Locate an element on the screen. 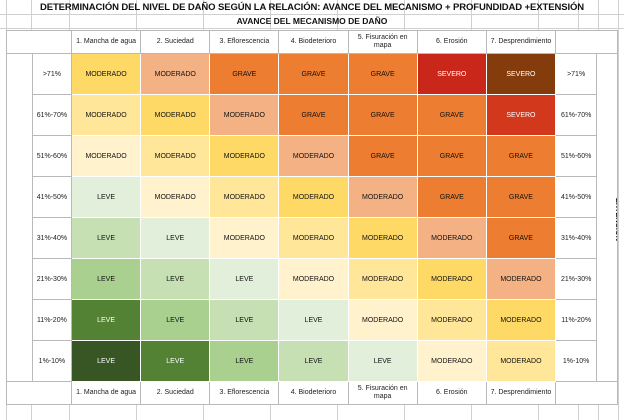  column-top-header-6: 6. Erosión is located at coordinates (451, 42).